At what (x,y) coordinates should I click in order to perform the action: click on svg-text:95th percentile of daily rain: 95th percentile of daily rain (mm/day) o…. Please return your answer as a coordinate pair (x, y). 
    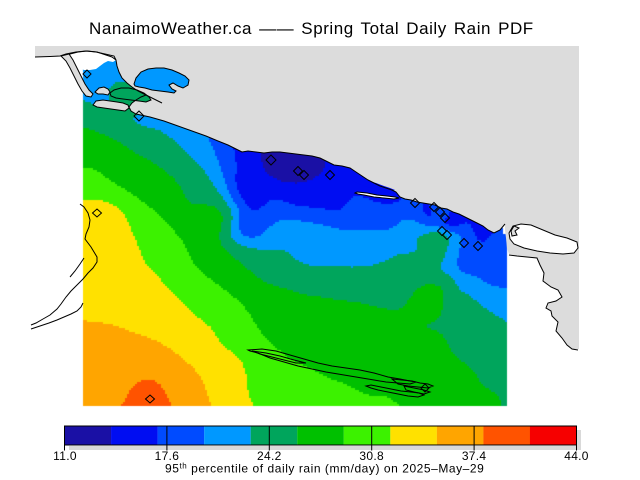
    Looking at the image, I should click on (324, 469).